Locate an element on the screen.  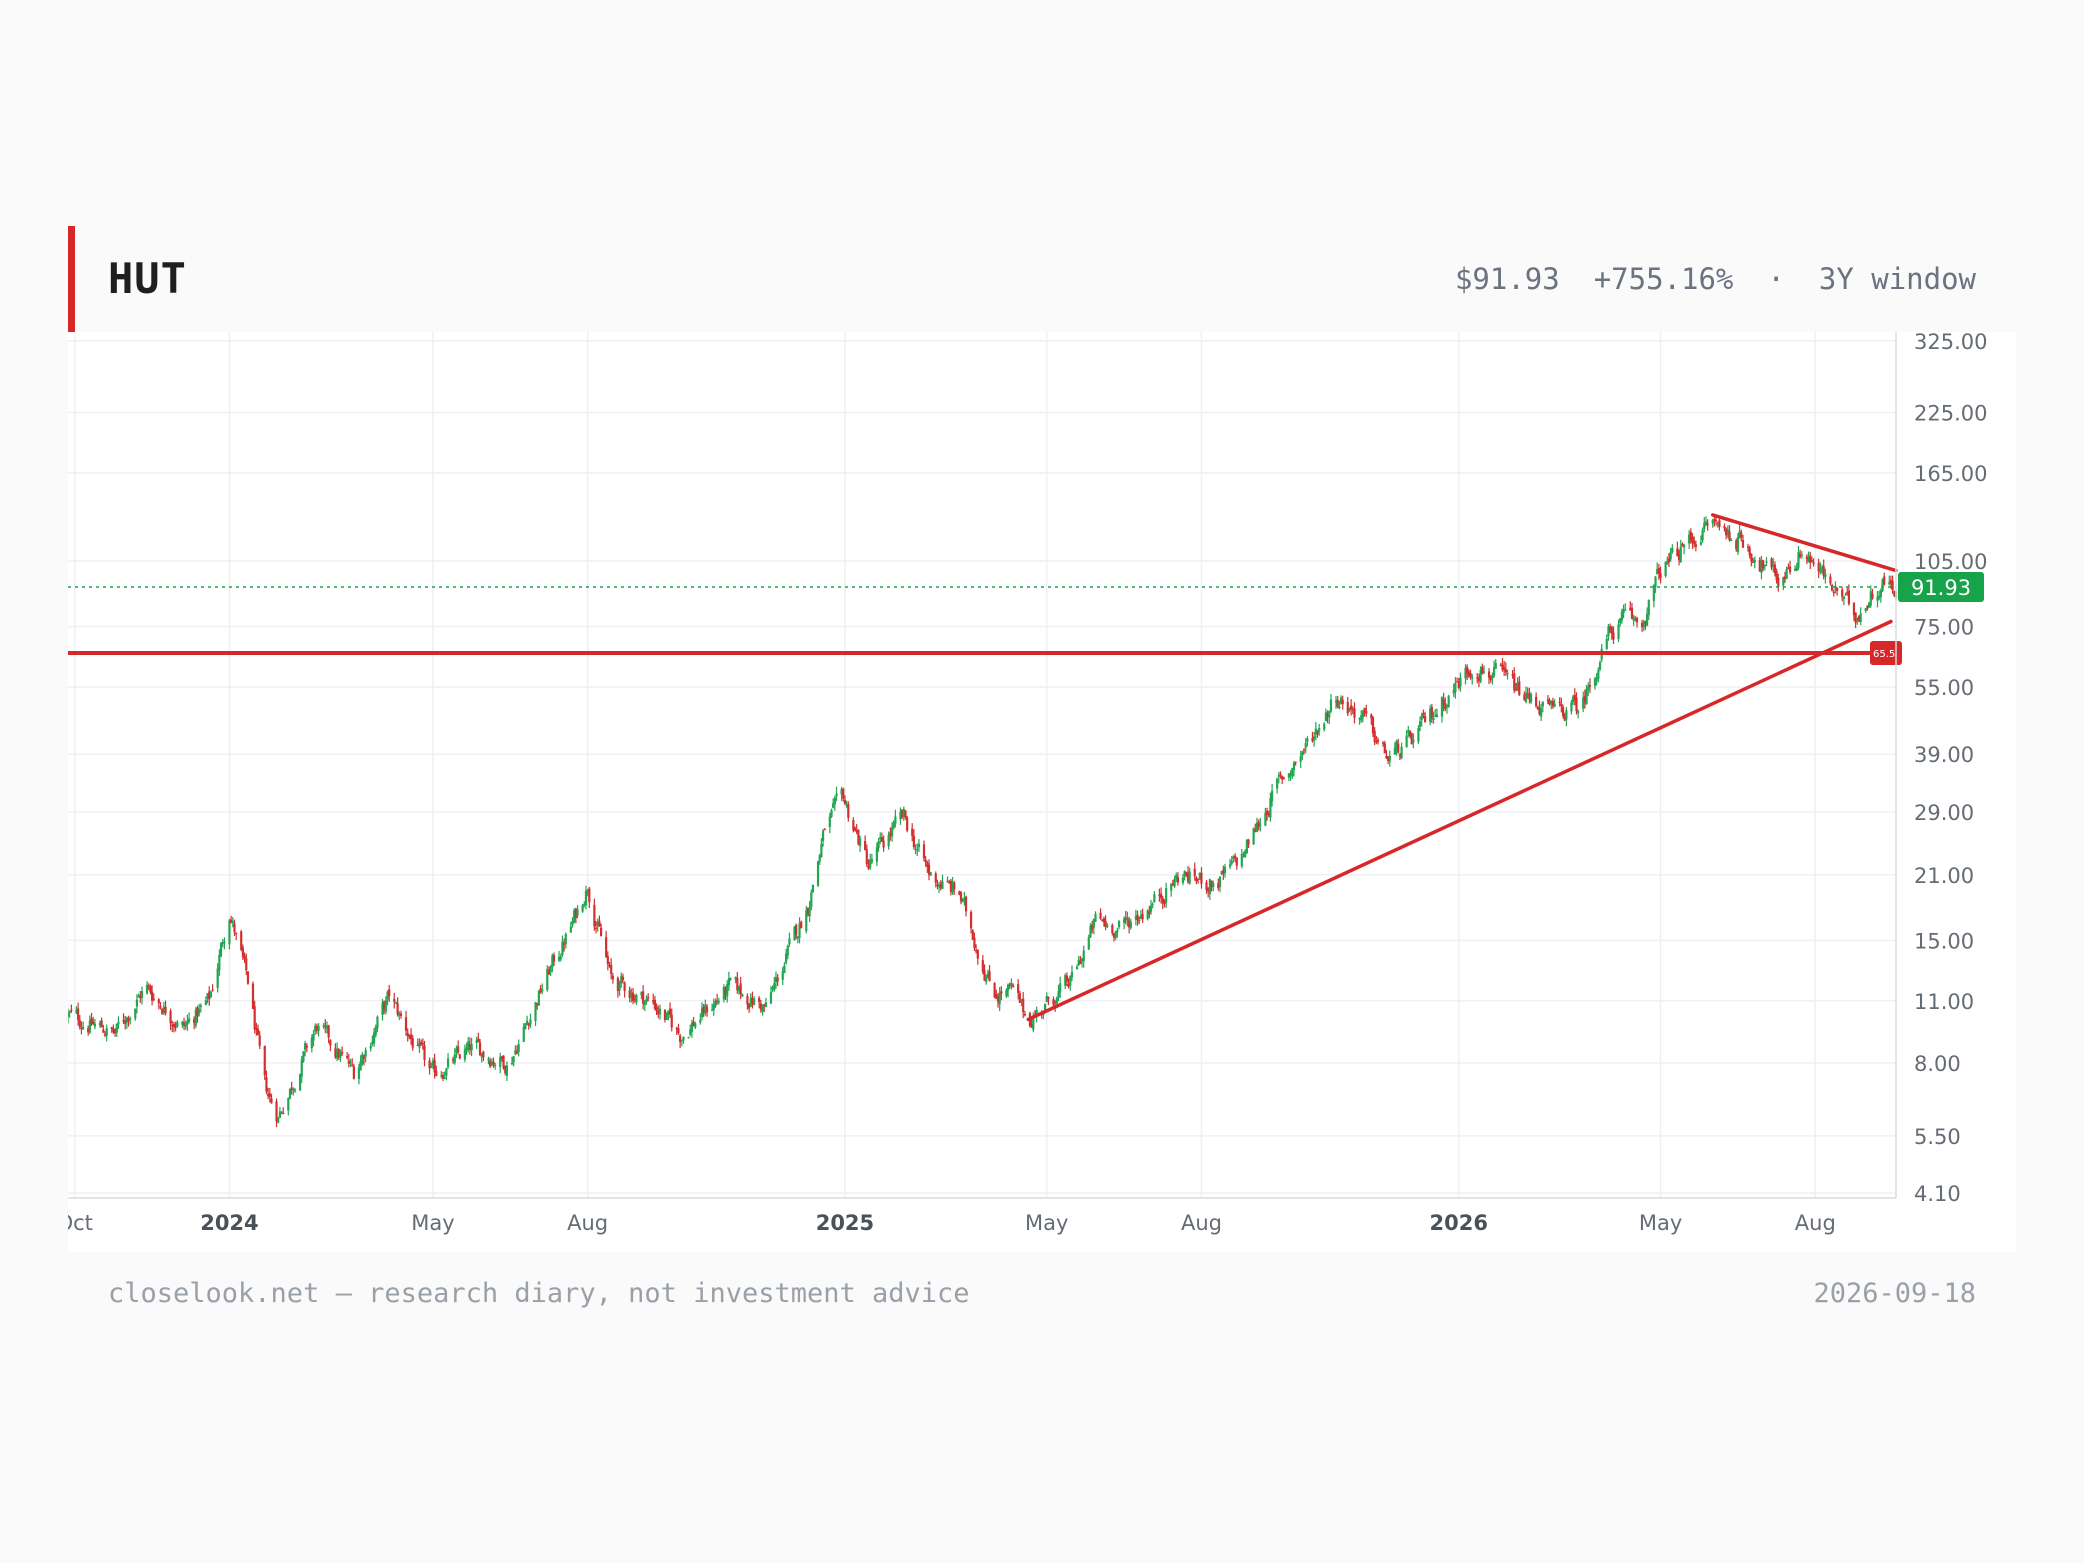
last-price: $91.93 is located at coordinates (1507, 279).